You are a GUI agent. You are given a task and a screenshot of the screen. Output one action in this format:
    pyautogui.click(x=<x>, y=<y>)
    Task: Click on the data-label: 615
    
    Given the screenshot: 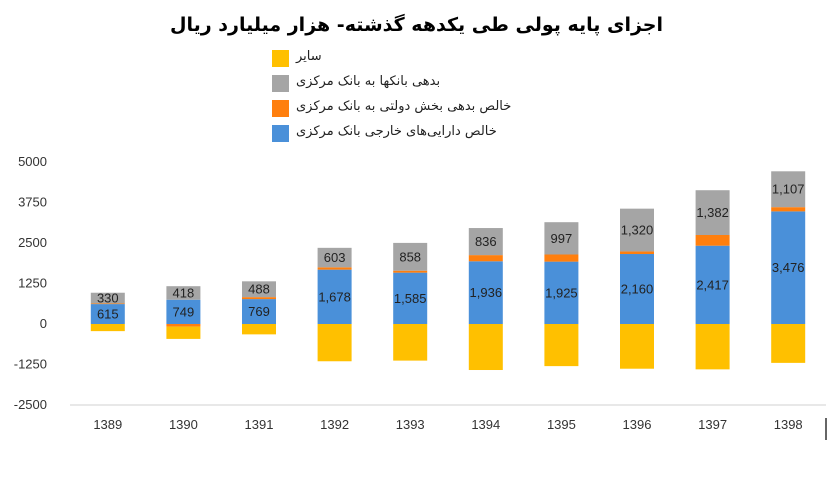 What is the action you would take?
    pyautogui.click(x=108, y=314)
    